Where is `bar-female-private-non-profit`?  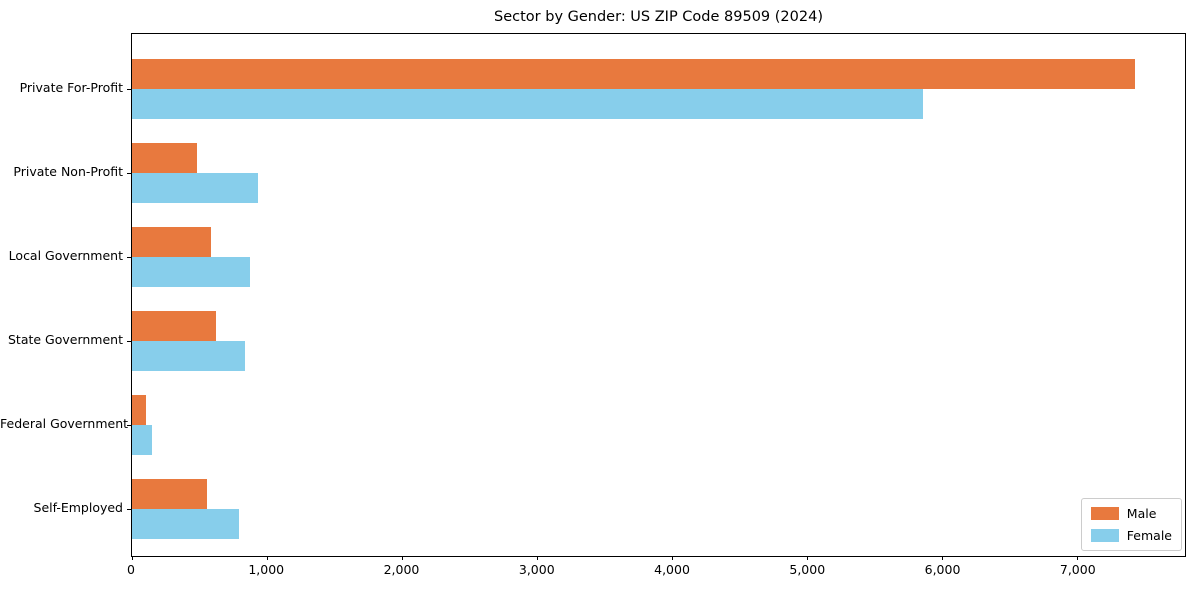 bar-female-private-non-profit is located at coordinates (195, 188).